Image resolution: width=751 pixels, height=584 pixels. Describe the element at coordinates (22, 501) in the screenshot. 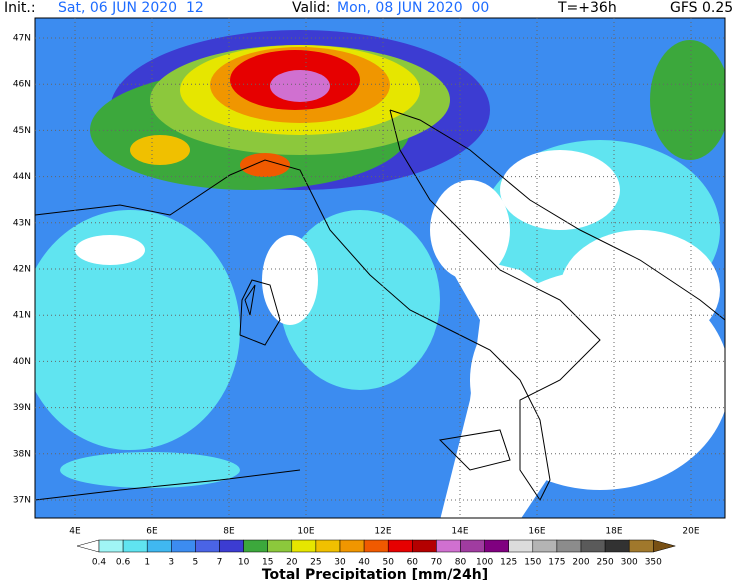

I see `lat-label: 37N` at that location.